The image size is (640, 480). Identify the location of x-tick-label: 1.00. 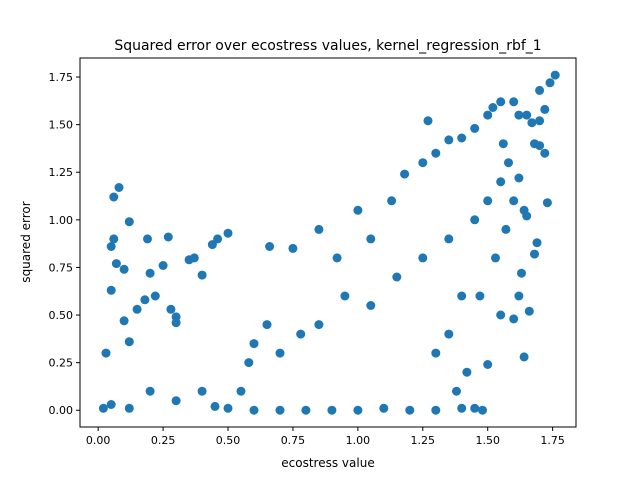
(358, 440).